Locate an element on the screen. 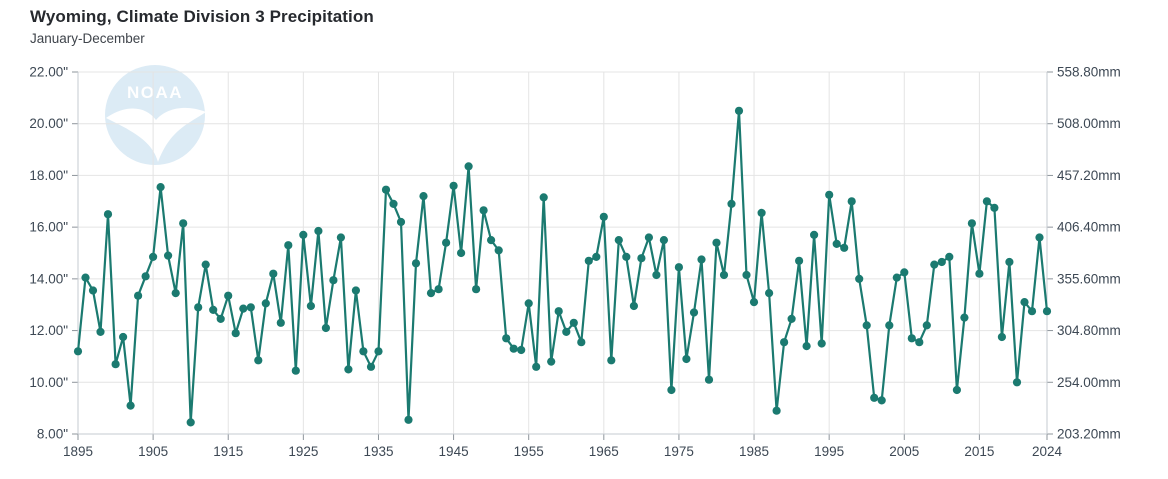 Image resolution: width=1168 pixels, height=479 pixels. data-point-2002 is located at coordinates (881, 400).